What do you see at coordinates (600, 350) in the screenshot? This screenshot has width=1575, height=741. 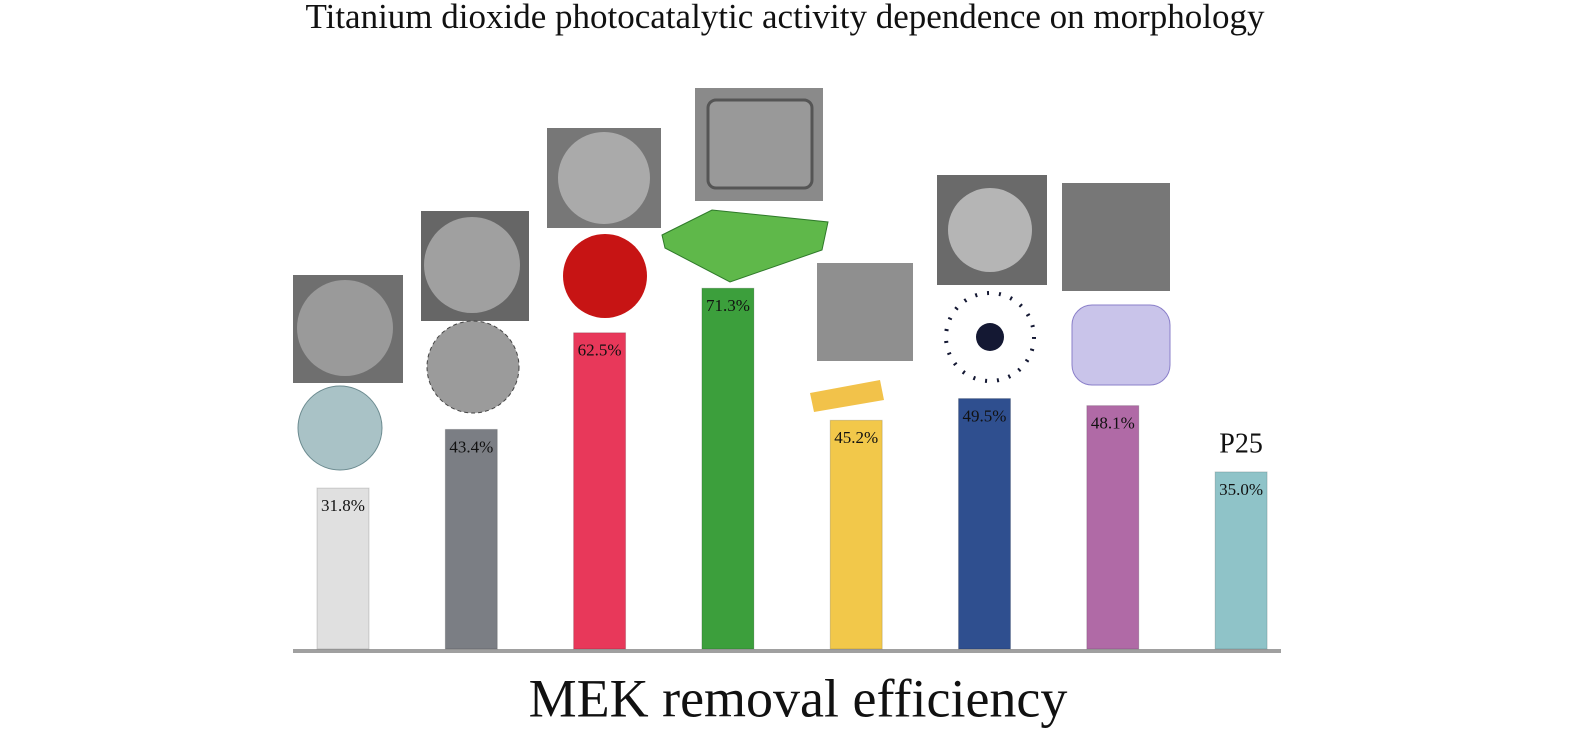 I see `value-label: 62.5%` at bounding box center [600, 350].